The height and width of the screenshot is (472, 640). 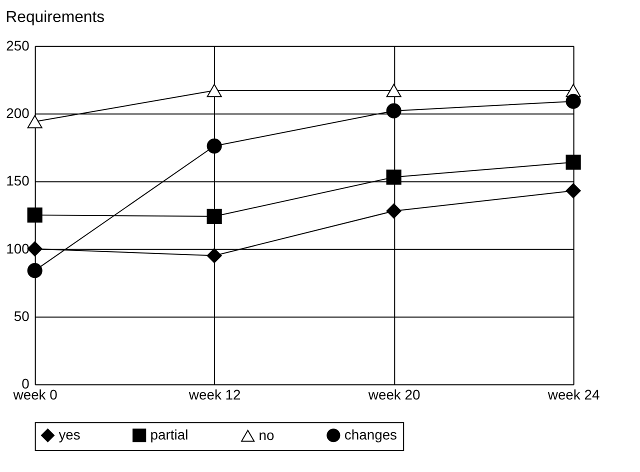 I want to click on x-tick-label: week 24, so click(x=573, y=394).